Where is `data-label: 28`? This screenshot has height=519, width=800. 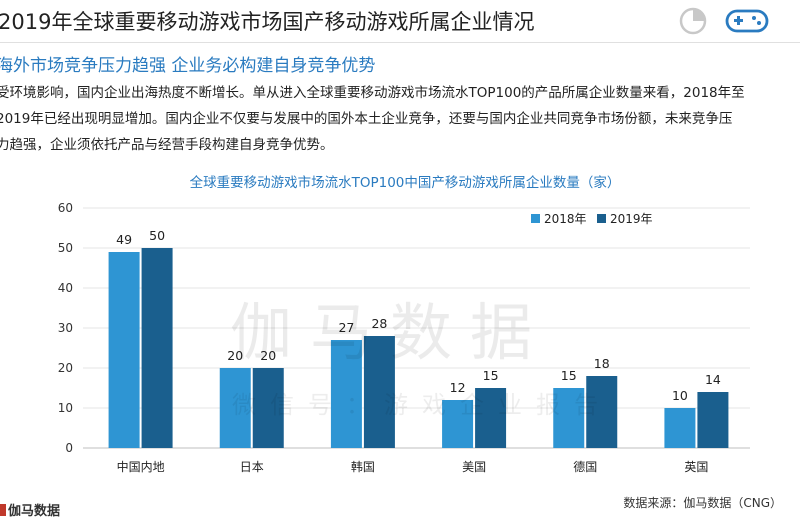
data-label: 28 is located at coordinates (379, 323).